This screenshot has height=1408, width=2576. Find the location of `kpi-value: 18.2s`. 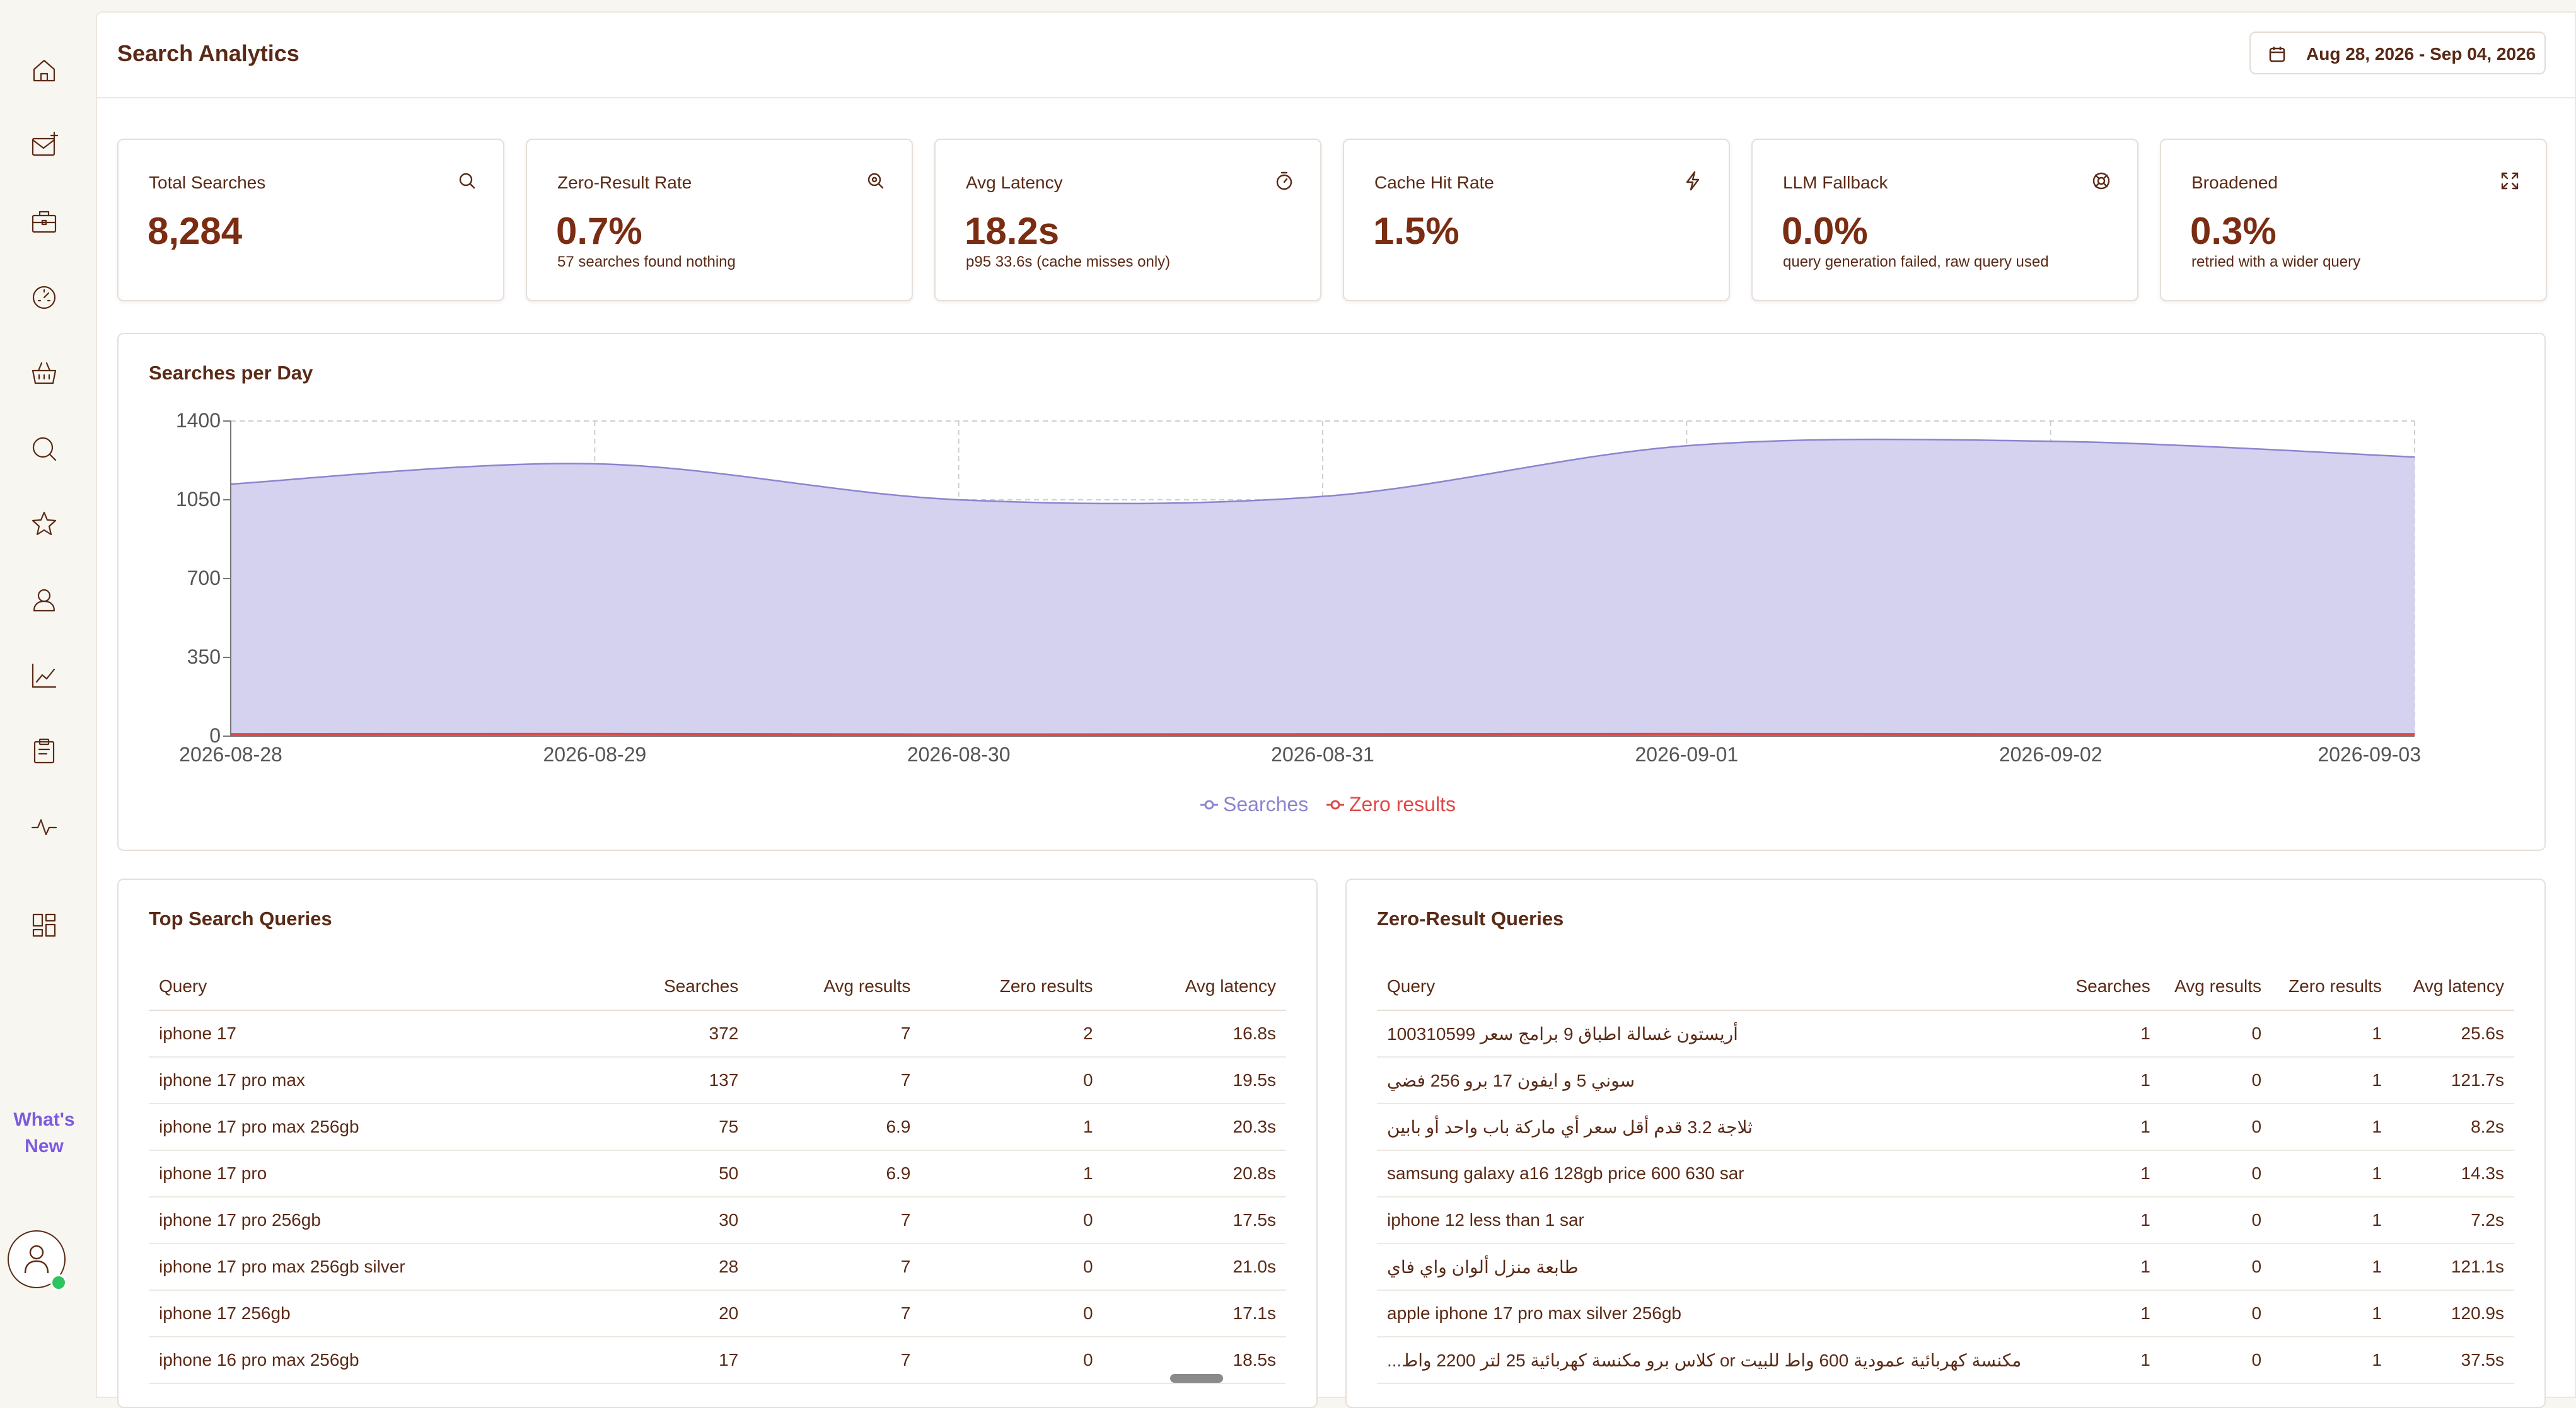

kpi-value: 18.2s is located at coordinates (1013, 231).